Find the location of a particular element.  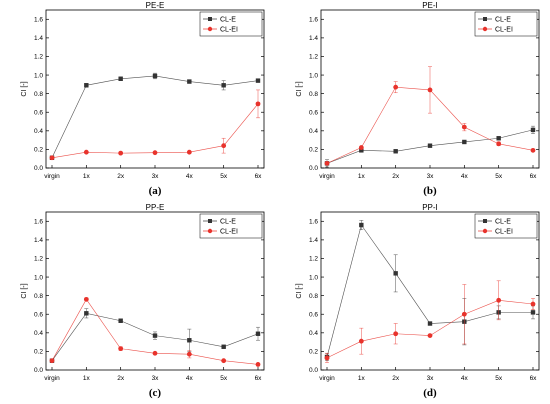

panel-caption: (b) is located at coordinates (430, 191).